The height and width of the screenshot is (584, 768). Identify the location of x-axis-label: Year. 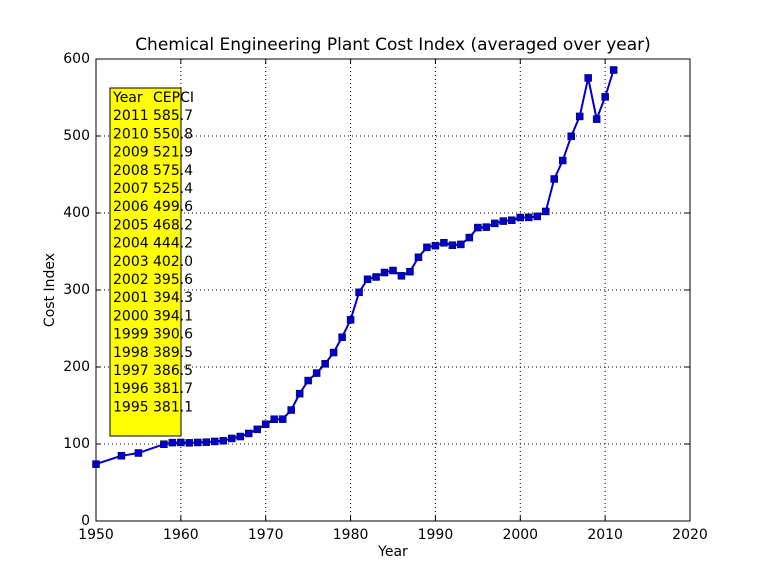
(392, 552).